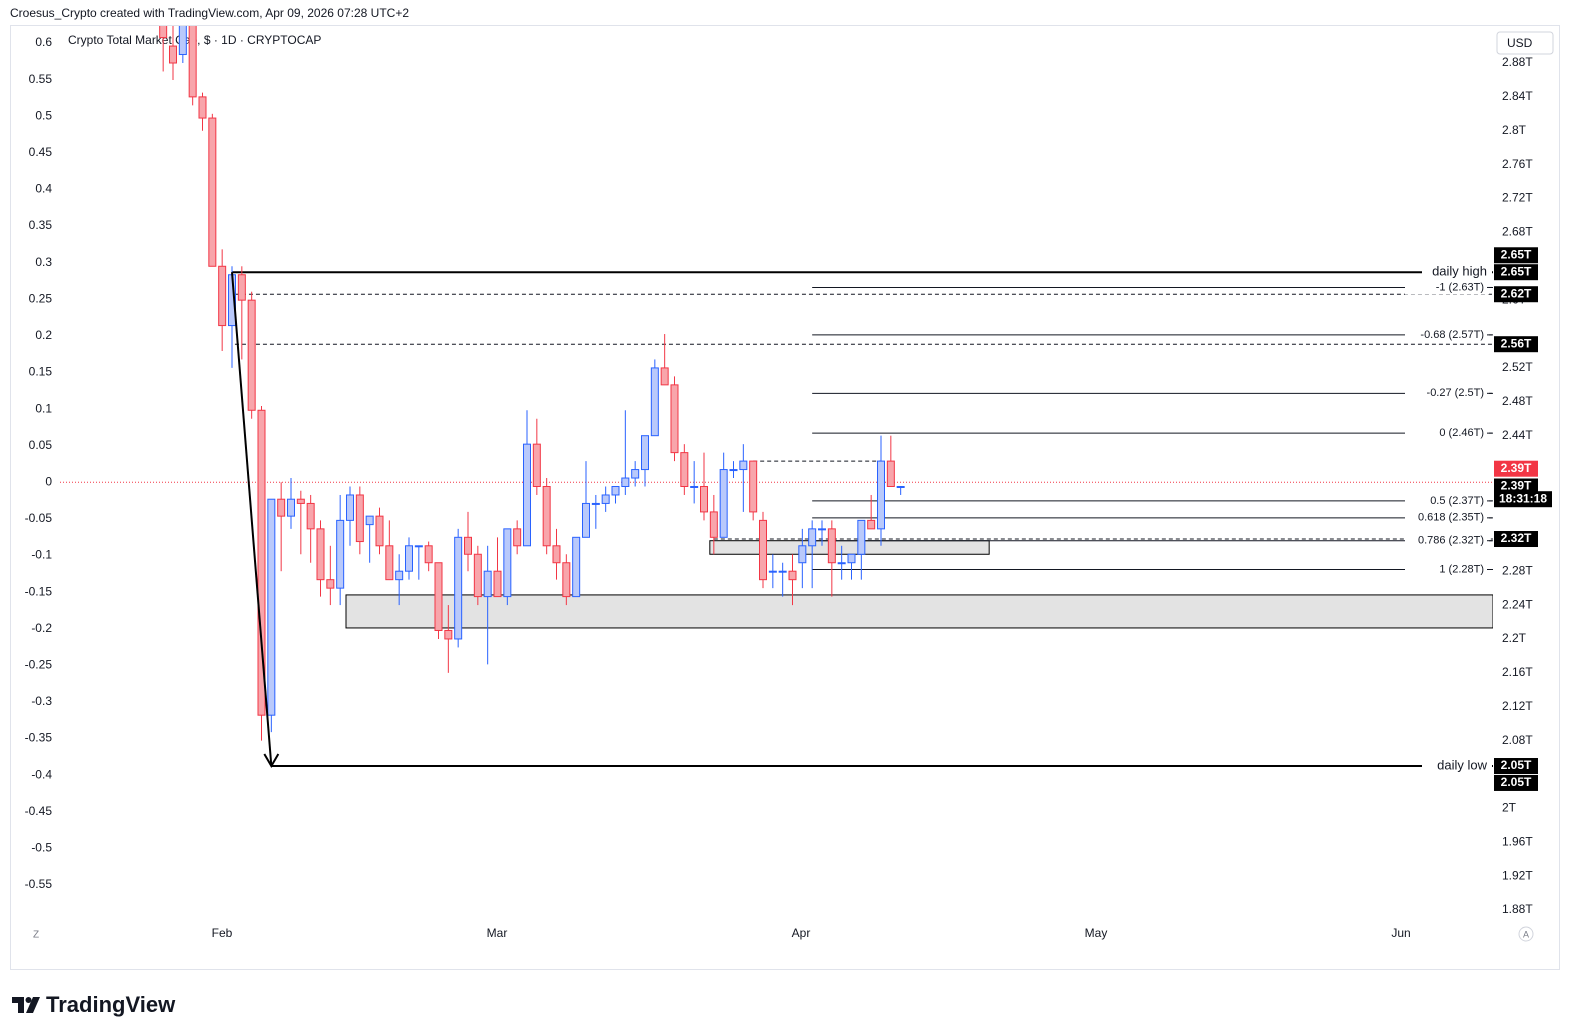 This screenshot has height=1025, width=1596. What do you see at coordinates (111, 1004) in the screenshot?
I see `brand-name: TradingView` at bounding box center [111, 1004].